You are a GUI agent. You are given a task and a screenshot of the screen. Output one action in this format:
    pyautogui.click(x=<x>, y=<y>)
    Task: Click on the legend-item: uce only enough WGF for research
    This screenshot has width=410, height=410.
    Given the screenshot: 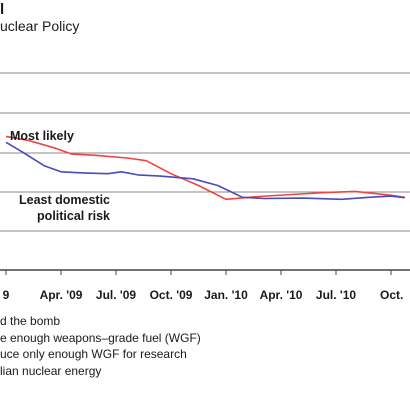 What is the action you would take?
    pyautogui.click(x=93, y=354)
    